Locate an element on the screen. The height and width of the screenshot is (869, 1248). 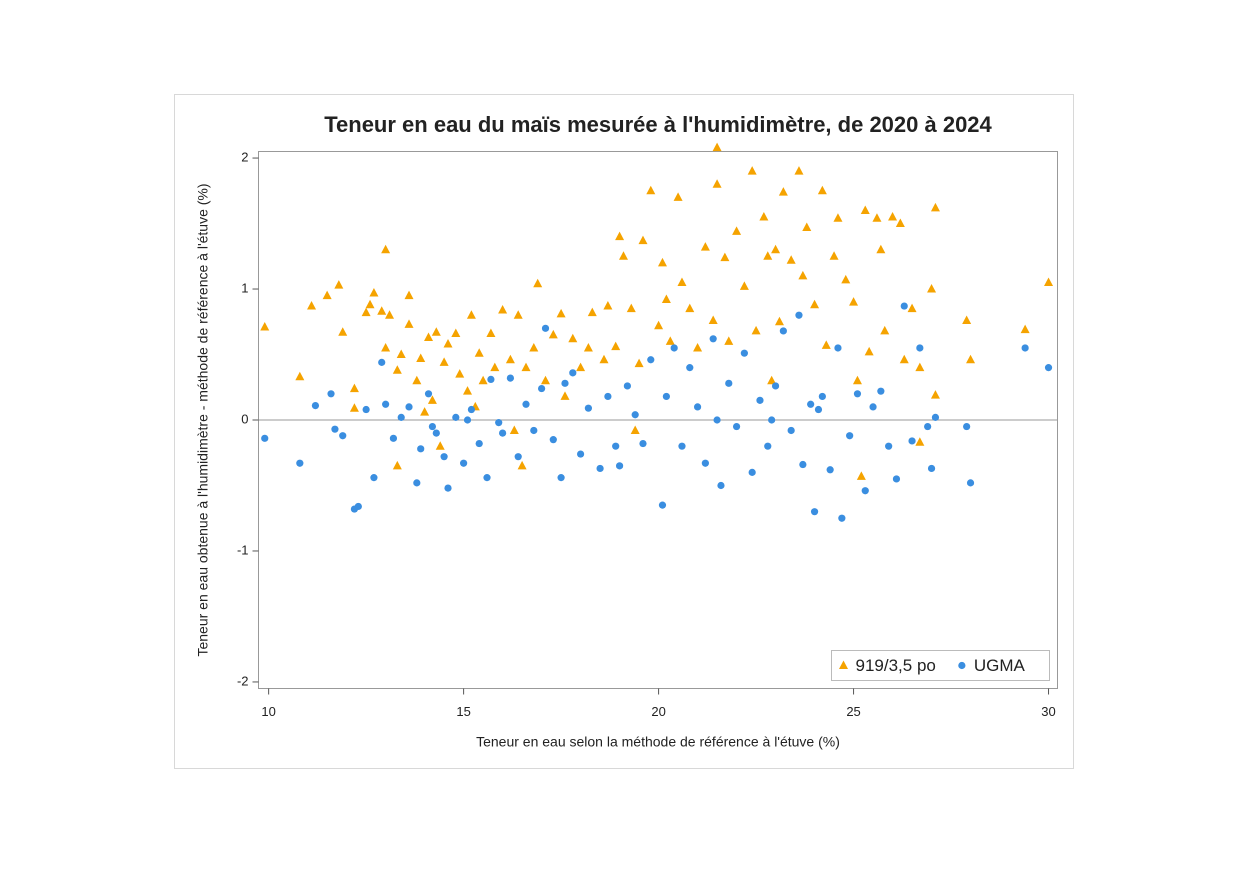
legend-marker is located at coordinates (843, 664).